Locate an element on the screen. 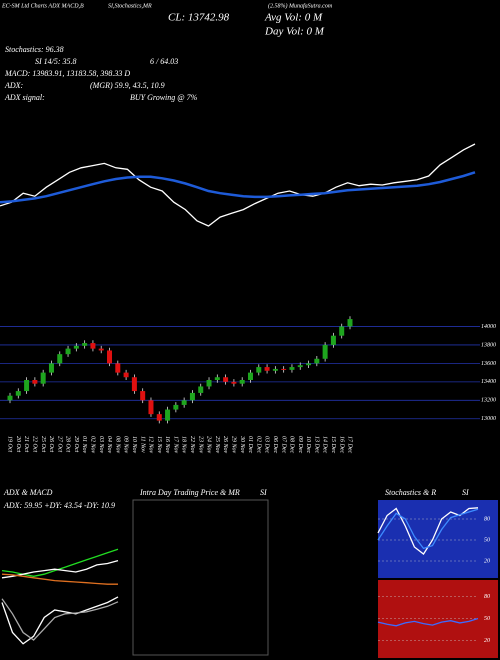 The height and width of the screenshot is (660, 500). x-tick-label: 15 Dec is located at coordinates (333, 444).